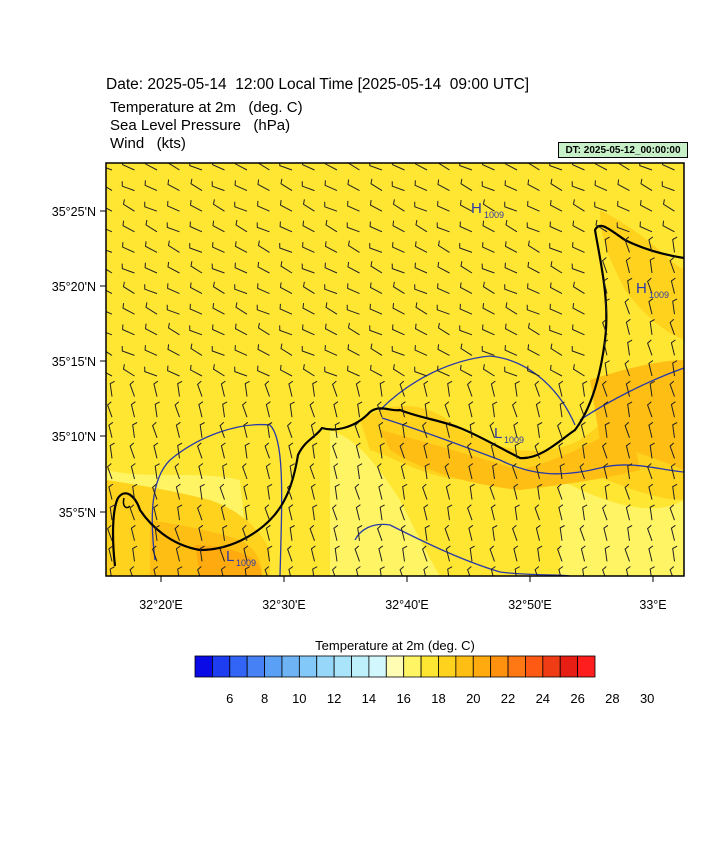 This screenshot has width=720, height=864. I want to click on colorbar-cells, so click(395, 666).